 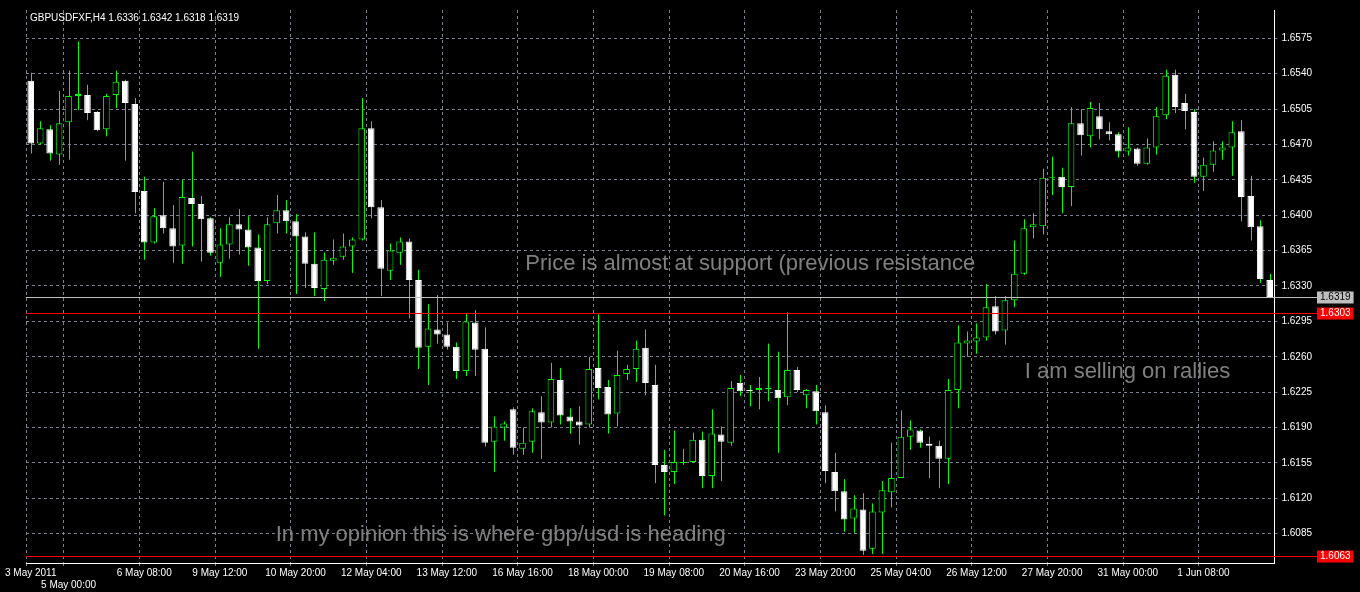 I want to click on y-tick-label: 1.6330, so click(x=1297, y=285).